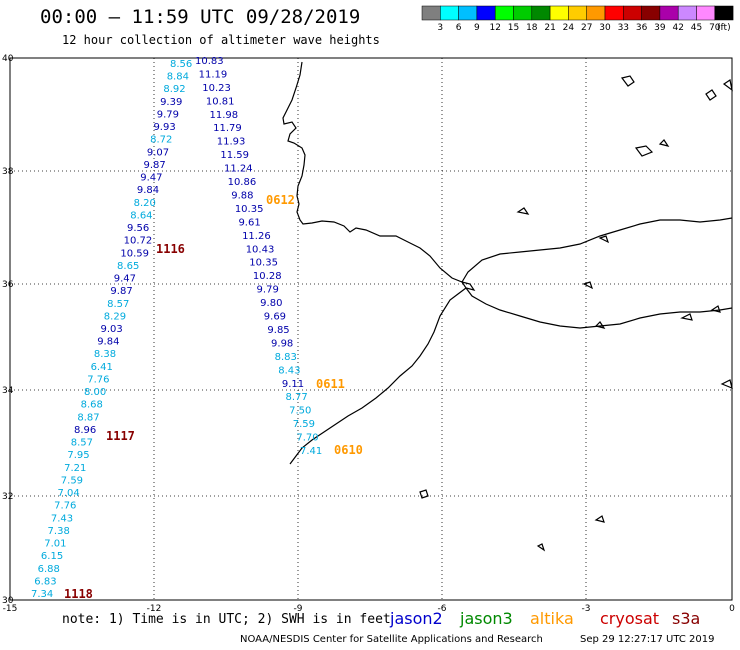 This screenshot has height=650, width=740. Describe the element at coordinates (78, 594) in the screenshot. I see `pass-label: 1118` at that location.